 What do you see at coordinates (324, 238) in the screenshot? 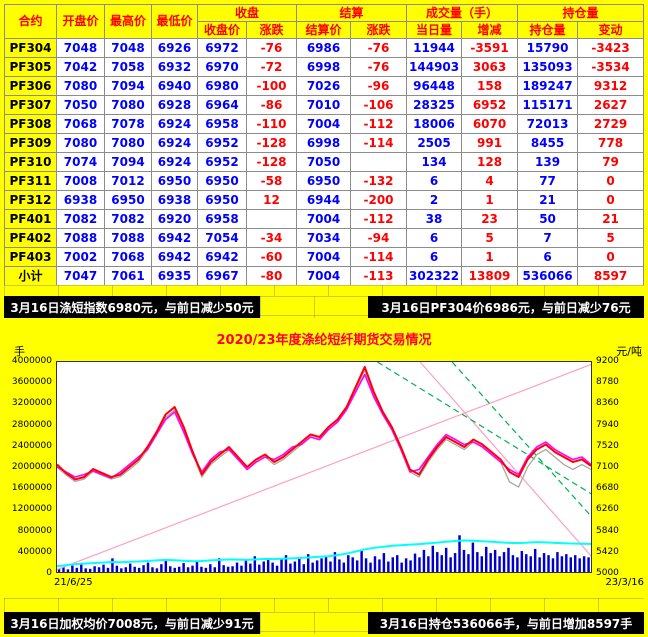
I see `value-cell: 7034` at bounding box center [324, 238].